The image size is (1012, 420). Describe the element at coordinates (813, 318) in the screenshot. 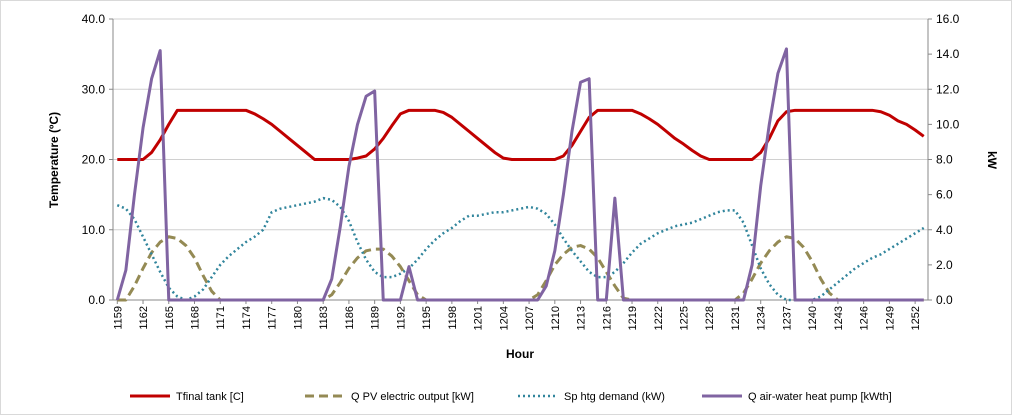

I see `x-tick-label: 1240` at that location.